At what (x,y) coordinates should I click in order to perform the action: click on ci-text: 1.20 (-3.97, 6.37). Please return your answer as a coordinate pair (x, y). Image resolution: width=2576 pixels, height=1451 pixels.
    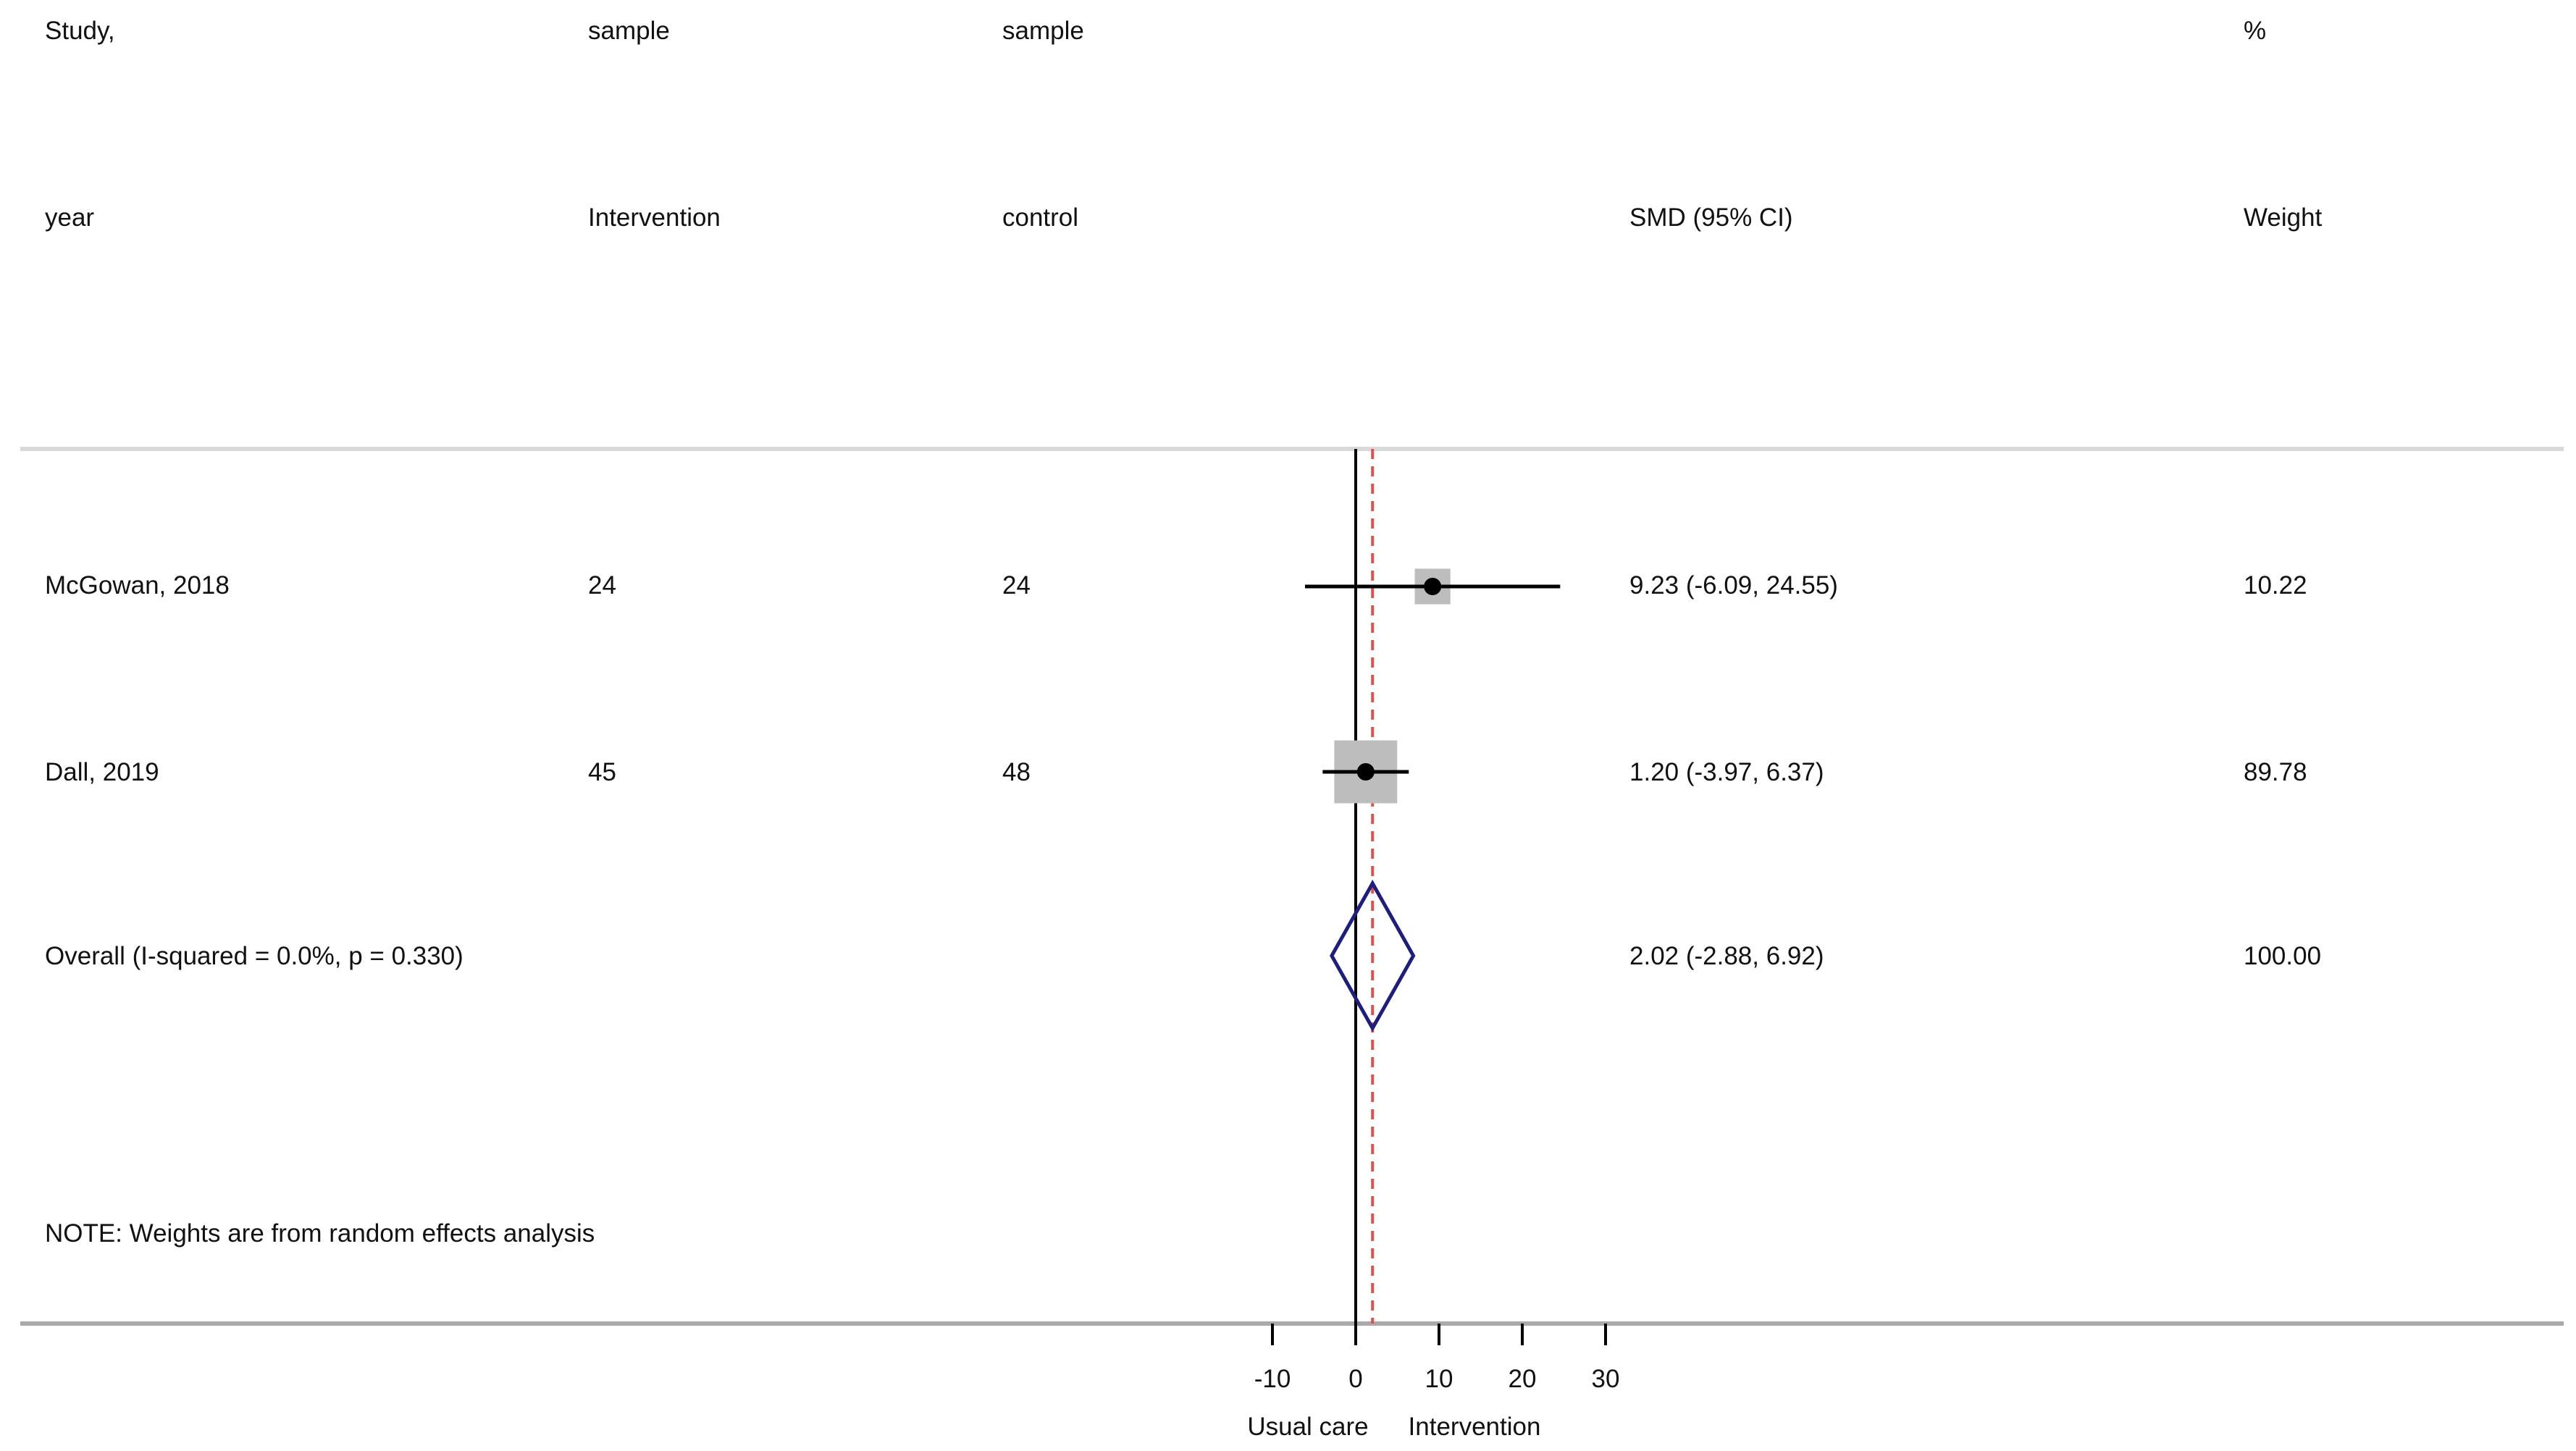
    Looking at the image, I should click on (1726, 772).